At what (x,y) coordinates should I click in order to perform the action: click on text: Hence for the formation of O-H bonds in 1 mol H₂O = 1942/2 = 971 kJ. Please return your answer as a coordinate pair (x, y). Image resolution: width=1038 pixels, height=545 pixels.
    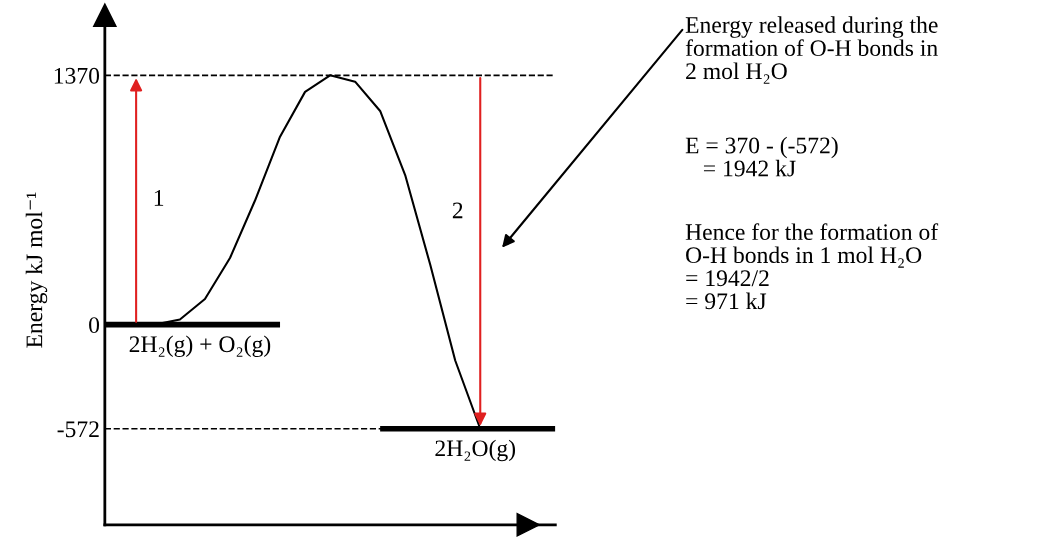
    Looking at the image, I should click on (812, 266).